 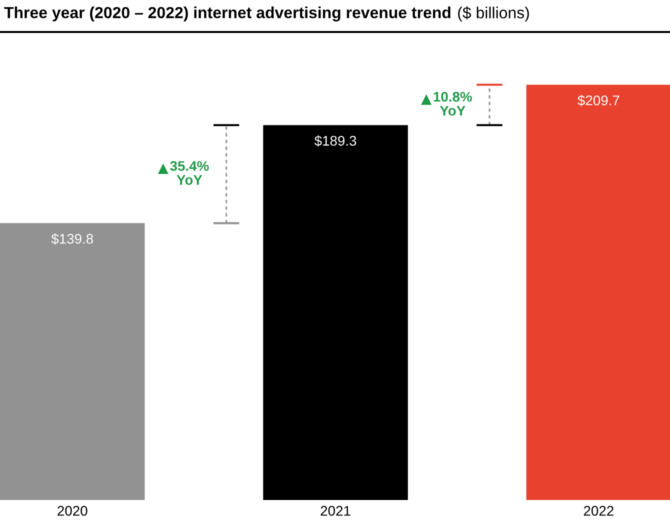 I want to click on x-tick-label: 2020, so click(x=73, y=511).